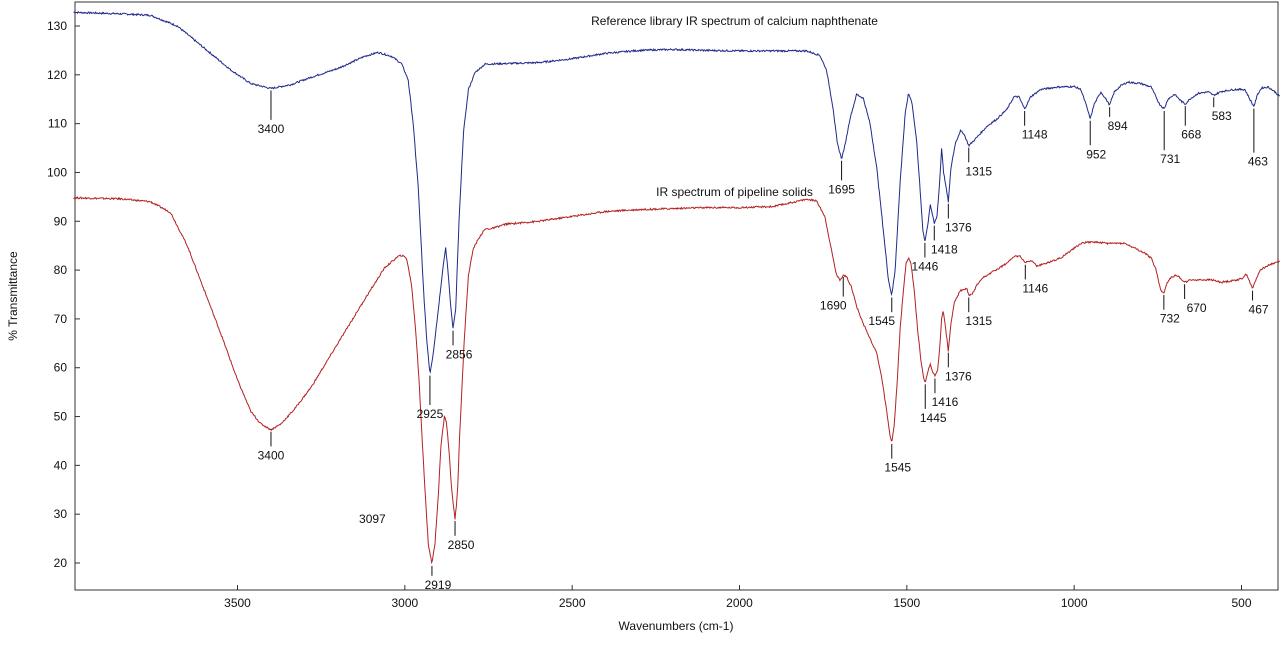  Describe the element at coordinates (933, 418) in the screenshot. I see `peak-label: 1445` at that location.